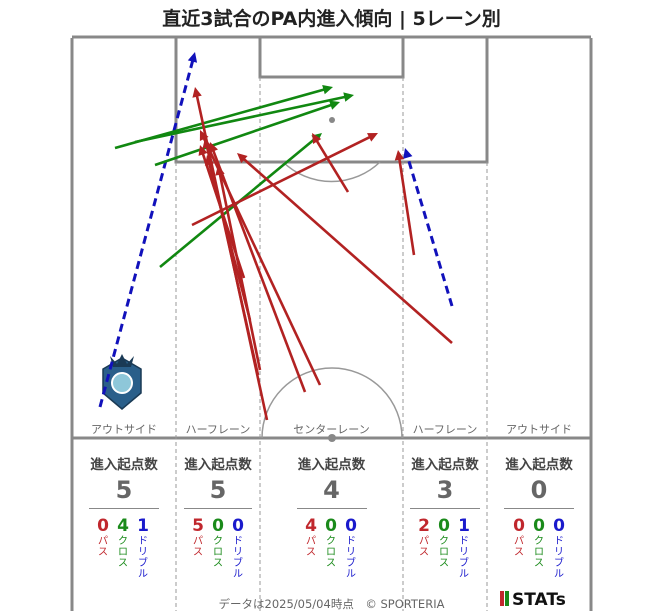 The width and height of the screenshot is (663, 612). I want to click on data-date-footer: データは2025/05/04時点 © SPORTERIA, so click(331, 604).